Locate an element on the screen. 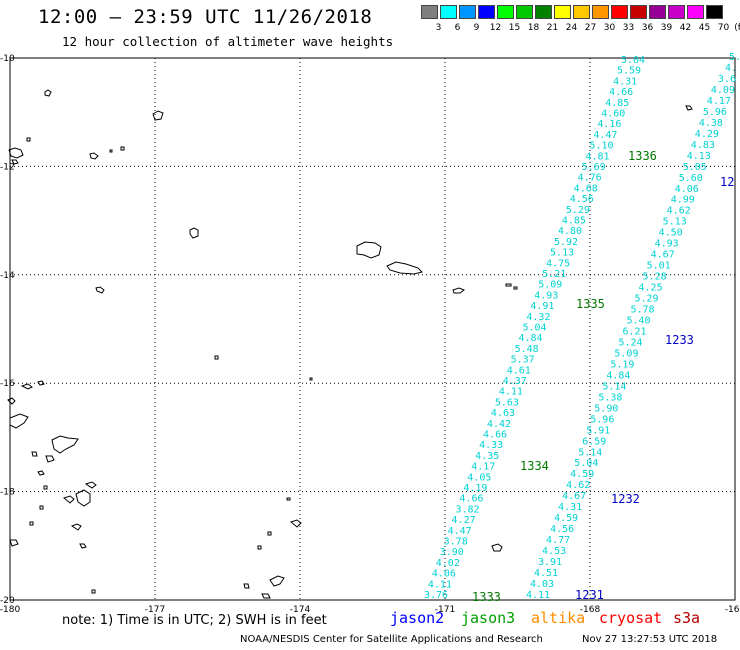  wave-height-value: 5. is located at coordinates (734, 57).